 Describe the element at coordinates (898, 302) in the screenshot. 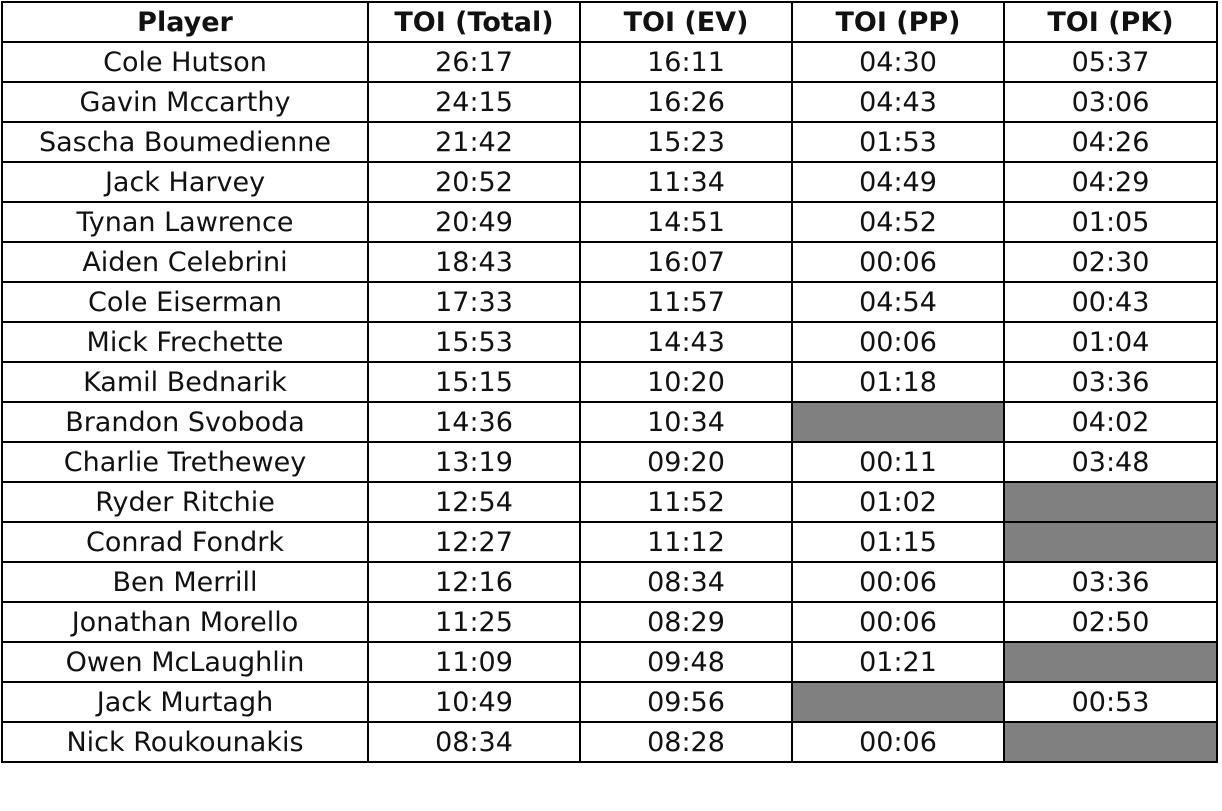

I see `toi-cell: 04:54` at that location.